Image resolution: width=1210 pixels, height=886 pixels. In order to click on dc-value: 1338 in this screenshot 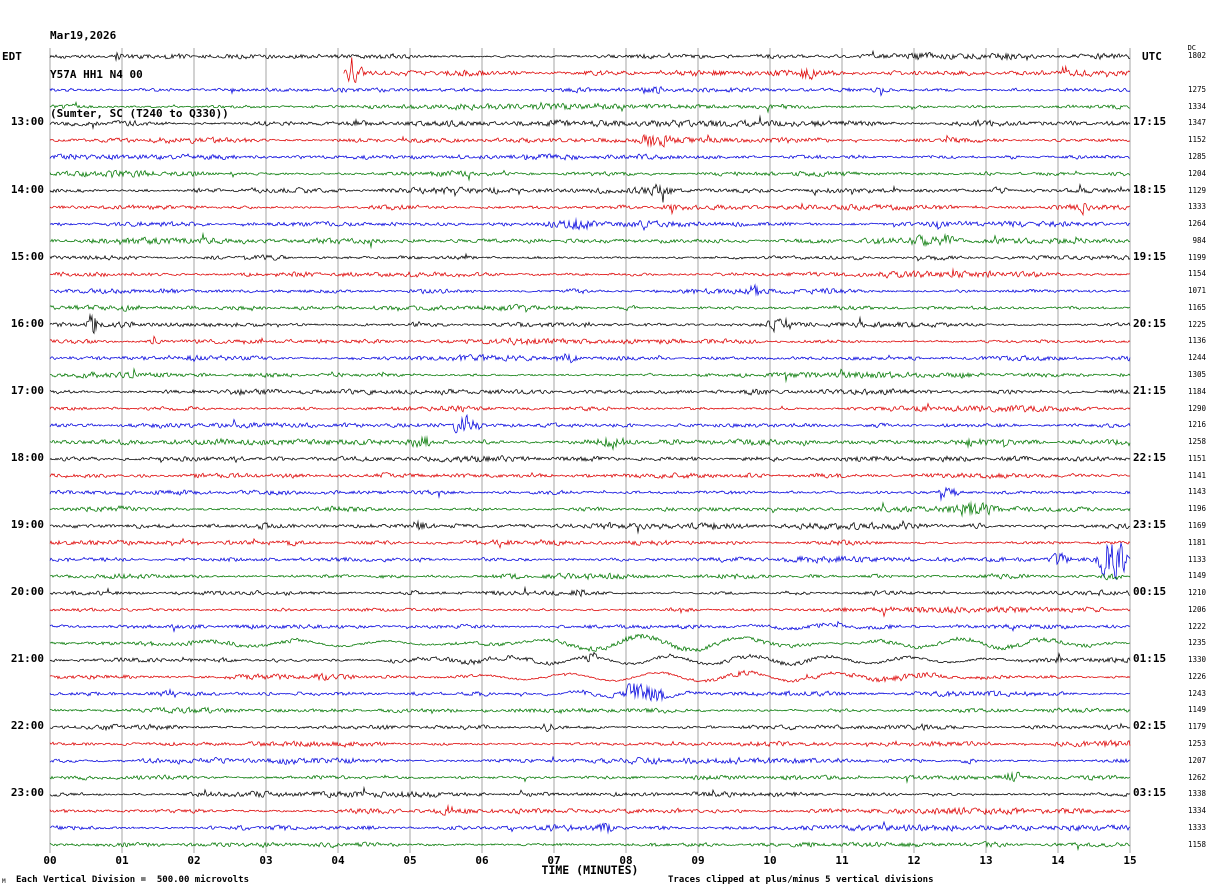, I will do `click(1196, 794)`.